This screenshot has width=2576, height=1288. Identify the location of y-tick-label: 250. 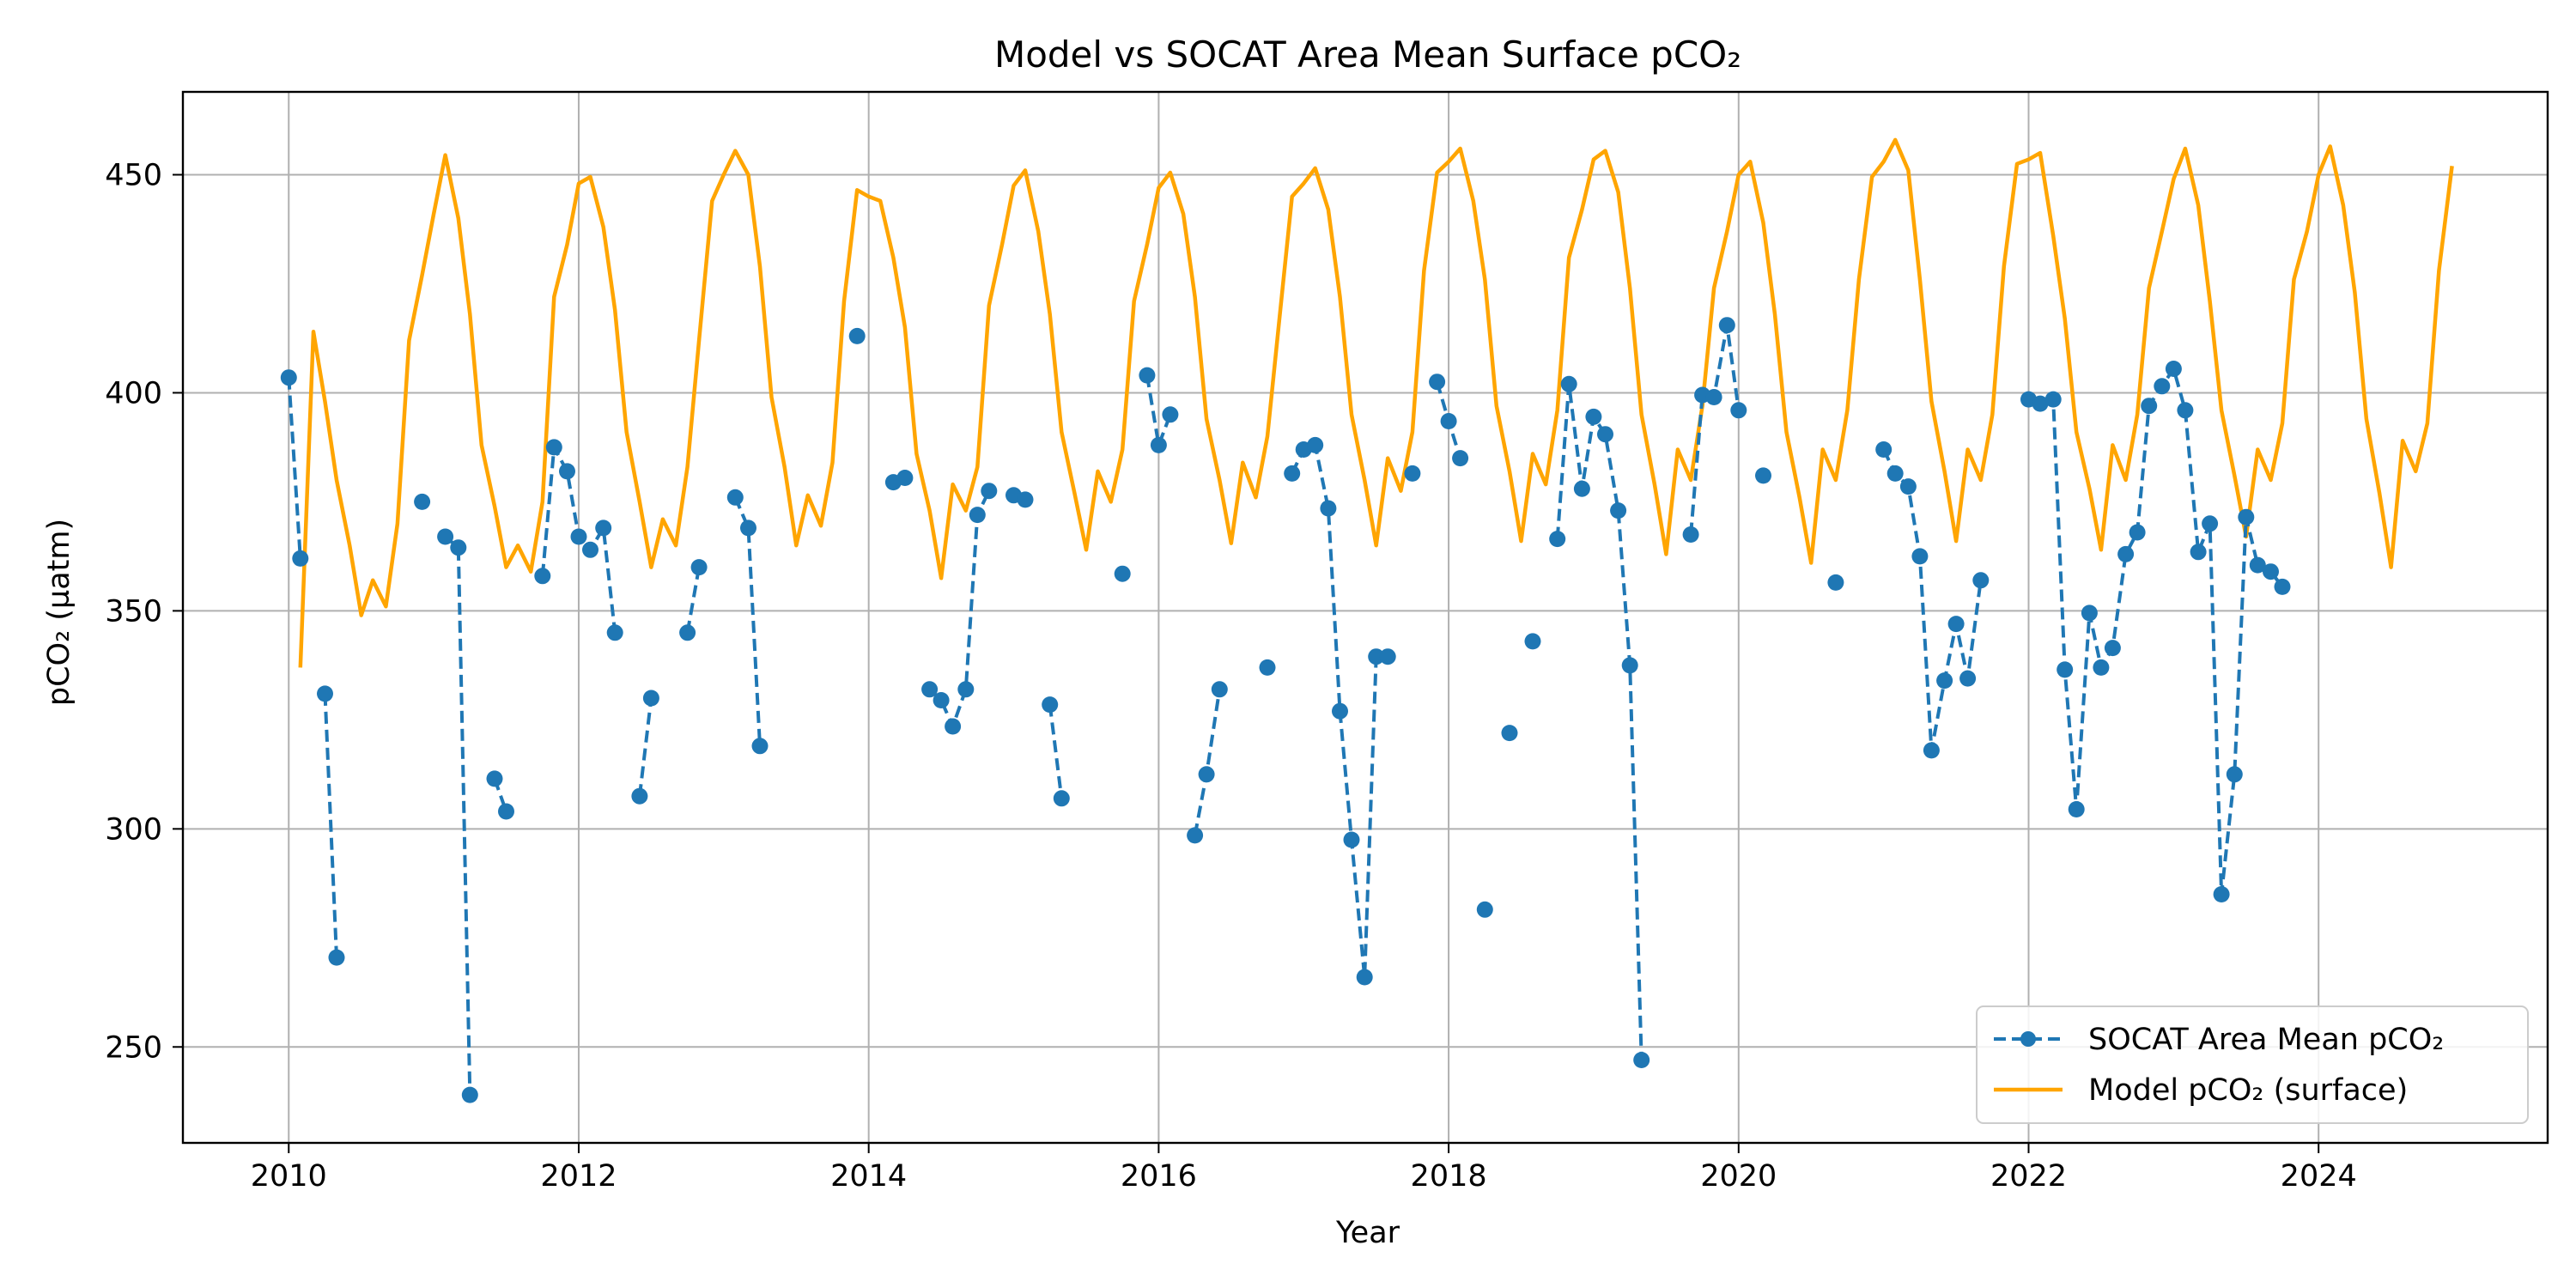
(133, 1047).